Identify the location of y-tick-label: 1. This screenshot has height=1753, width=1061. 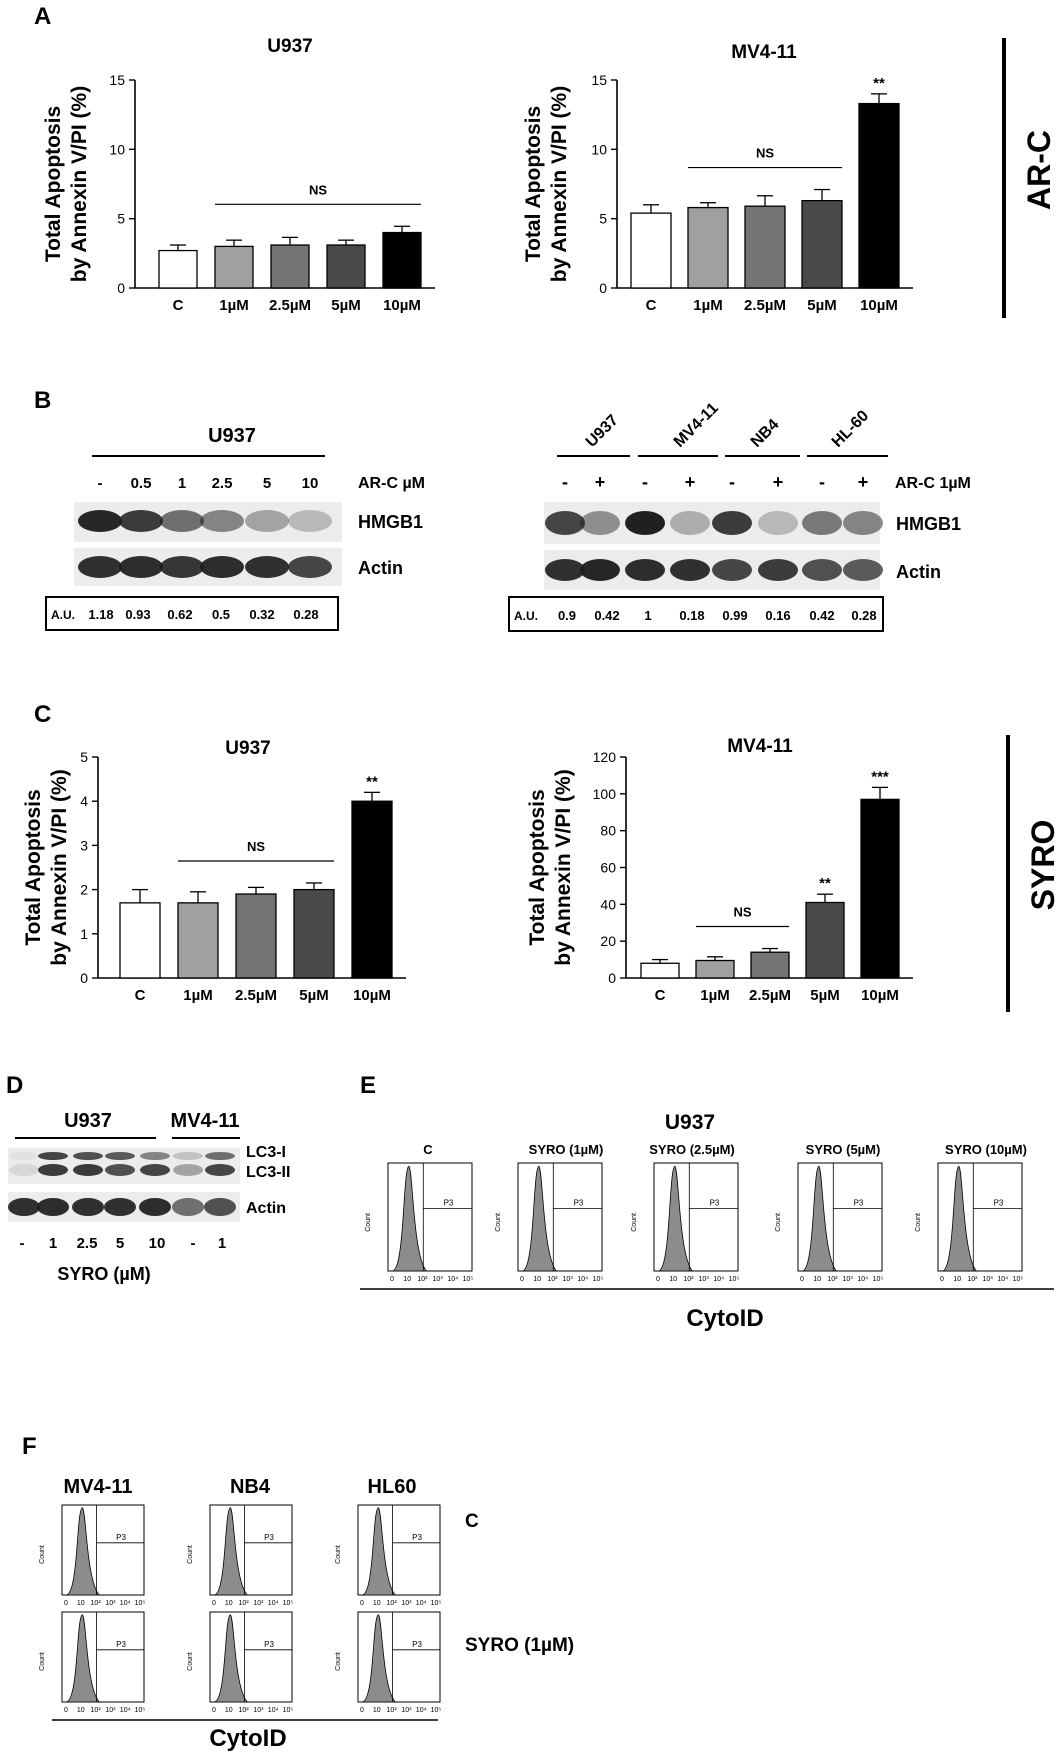
(84, 934).